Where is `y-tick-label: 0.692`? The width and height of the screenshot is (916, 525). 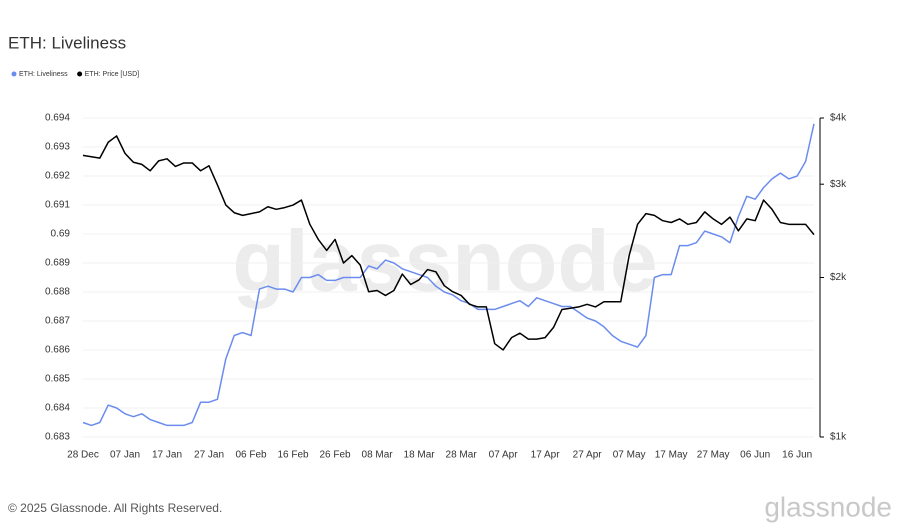
y-tick-label: 0.692 is located at coordinates (57, 176).